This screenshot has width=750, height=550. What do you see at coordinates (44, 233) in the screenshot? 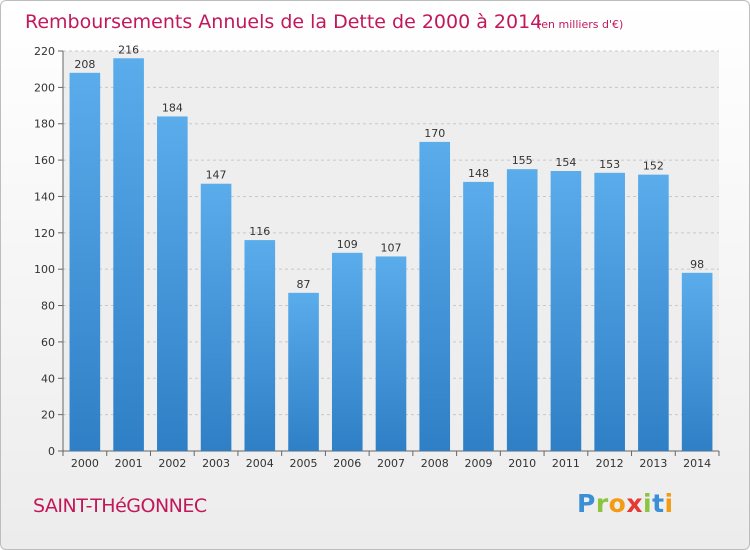
I see `y-tick-label: 120` at bounding box center [44, 233].